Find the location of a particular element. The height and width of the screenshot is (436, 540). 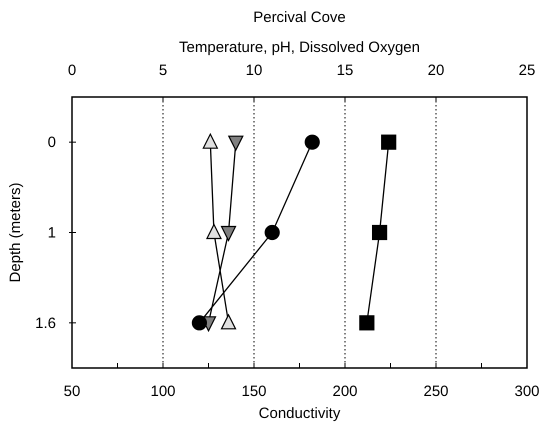

y-axis-title: Depth (meters) is located at coordinates (15, 232).